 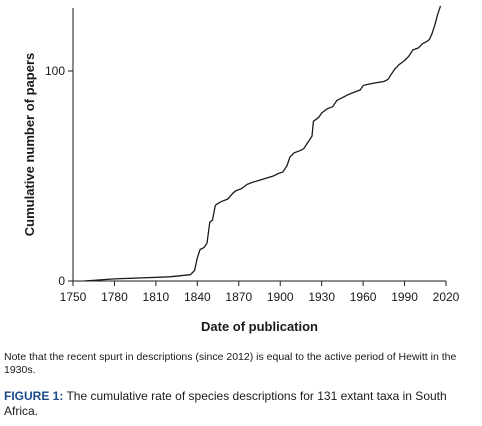 I want to click on y-axis-title: Cumulative number of papers, so click(x=29, y=144).